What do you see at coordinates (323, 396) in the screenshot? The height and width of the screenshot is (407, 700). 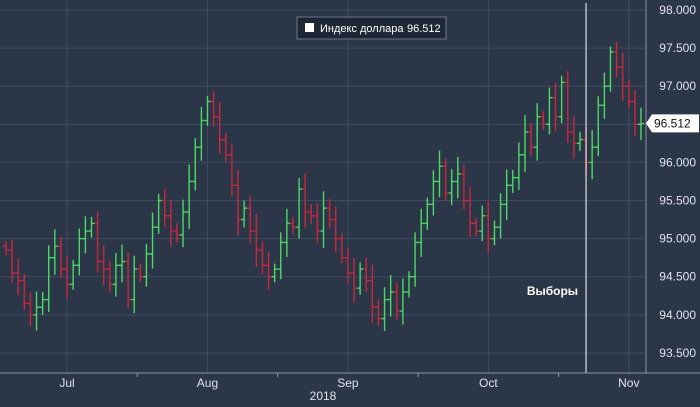 I see `year-label: 2018` at bounding box center [323, 396].